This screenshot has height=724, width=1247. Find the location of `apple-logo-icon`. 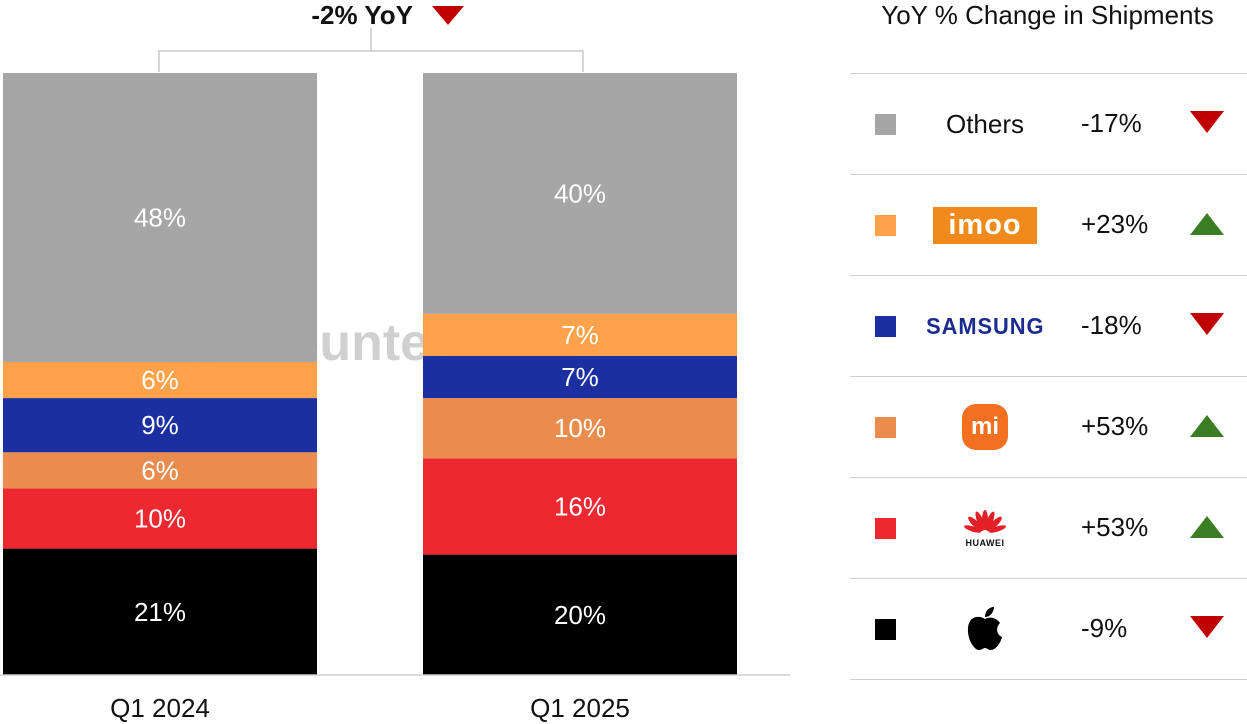

apple-logo-icon is located at coordinates (984, 628).